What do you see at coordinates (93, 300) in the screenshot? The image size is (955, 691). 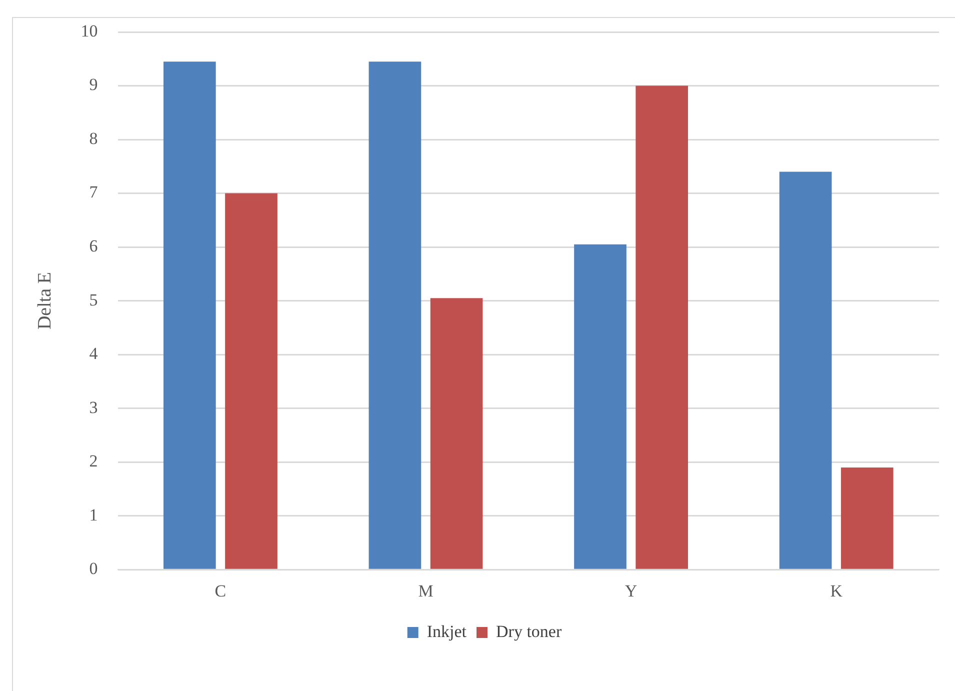 I see `y-tick-label: 5` at bounding box center [93, 300].